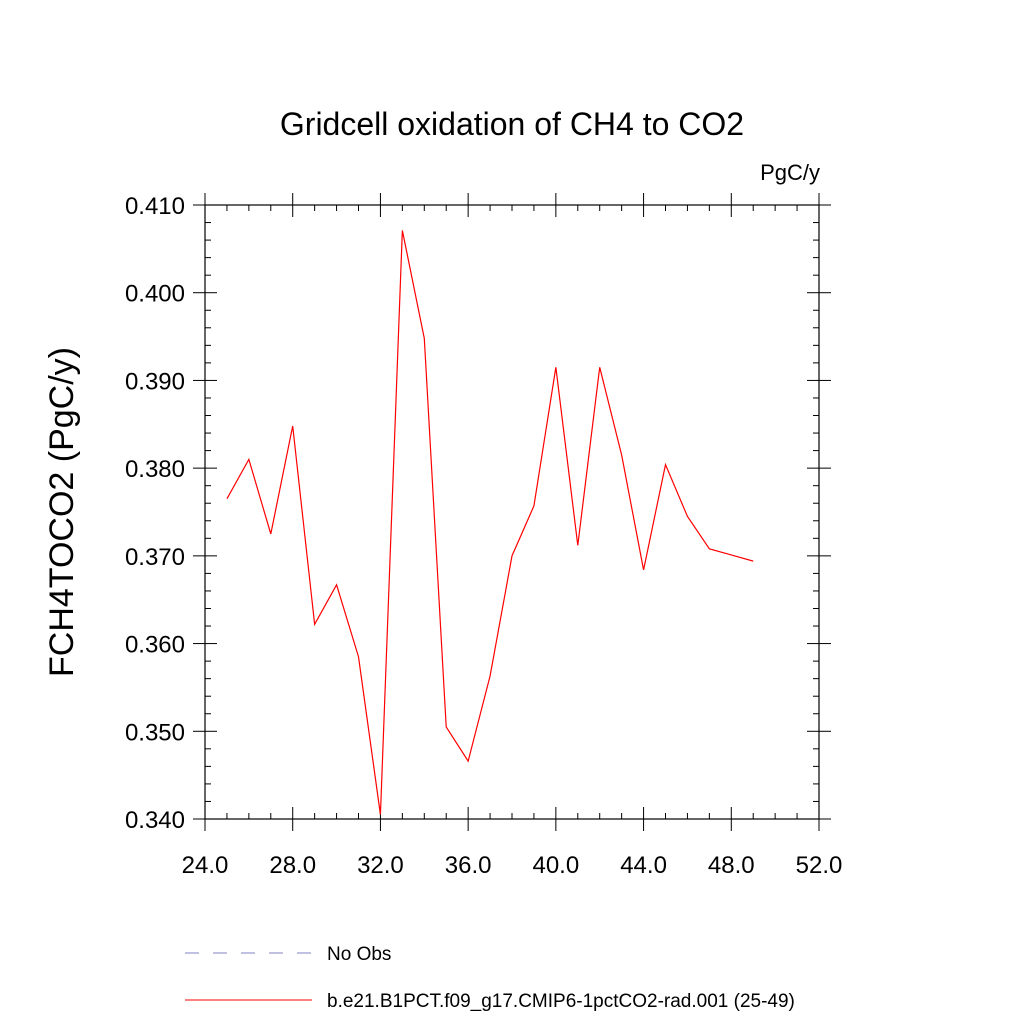 This screenshot has height=1024, width=1024. I want to click on chart-title: Gridcell oxidation of CH4 to CO2, so click(512, 124).